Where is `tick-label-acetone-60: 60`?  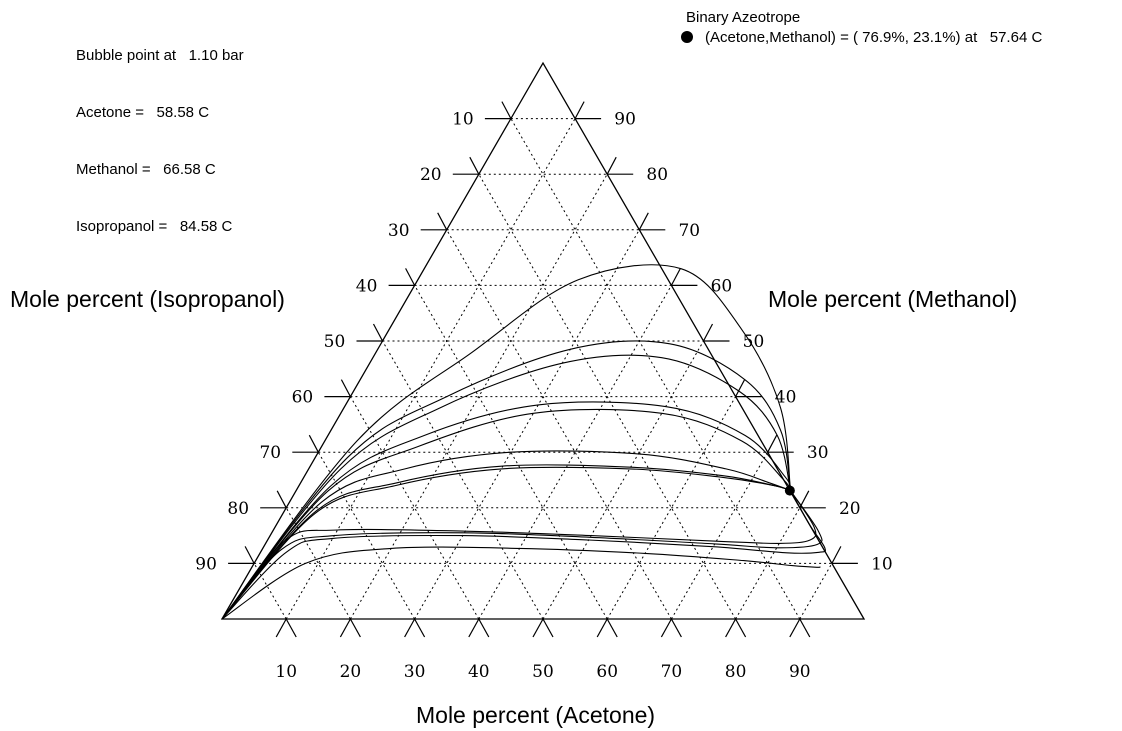 tick-label-acetone-60: 60 is located at coordinates (607, 672).